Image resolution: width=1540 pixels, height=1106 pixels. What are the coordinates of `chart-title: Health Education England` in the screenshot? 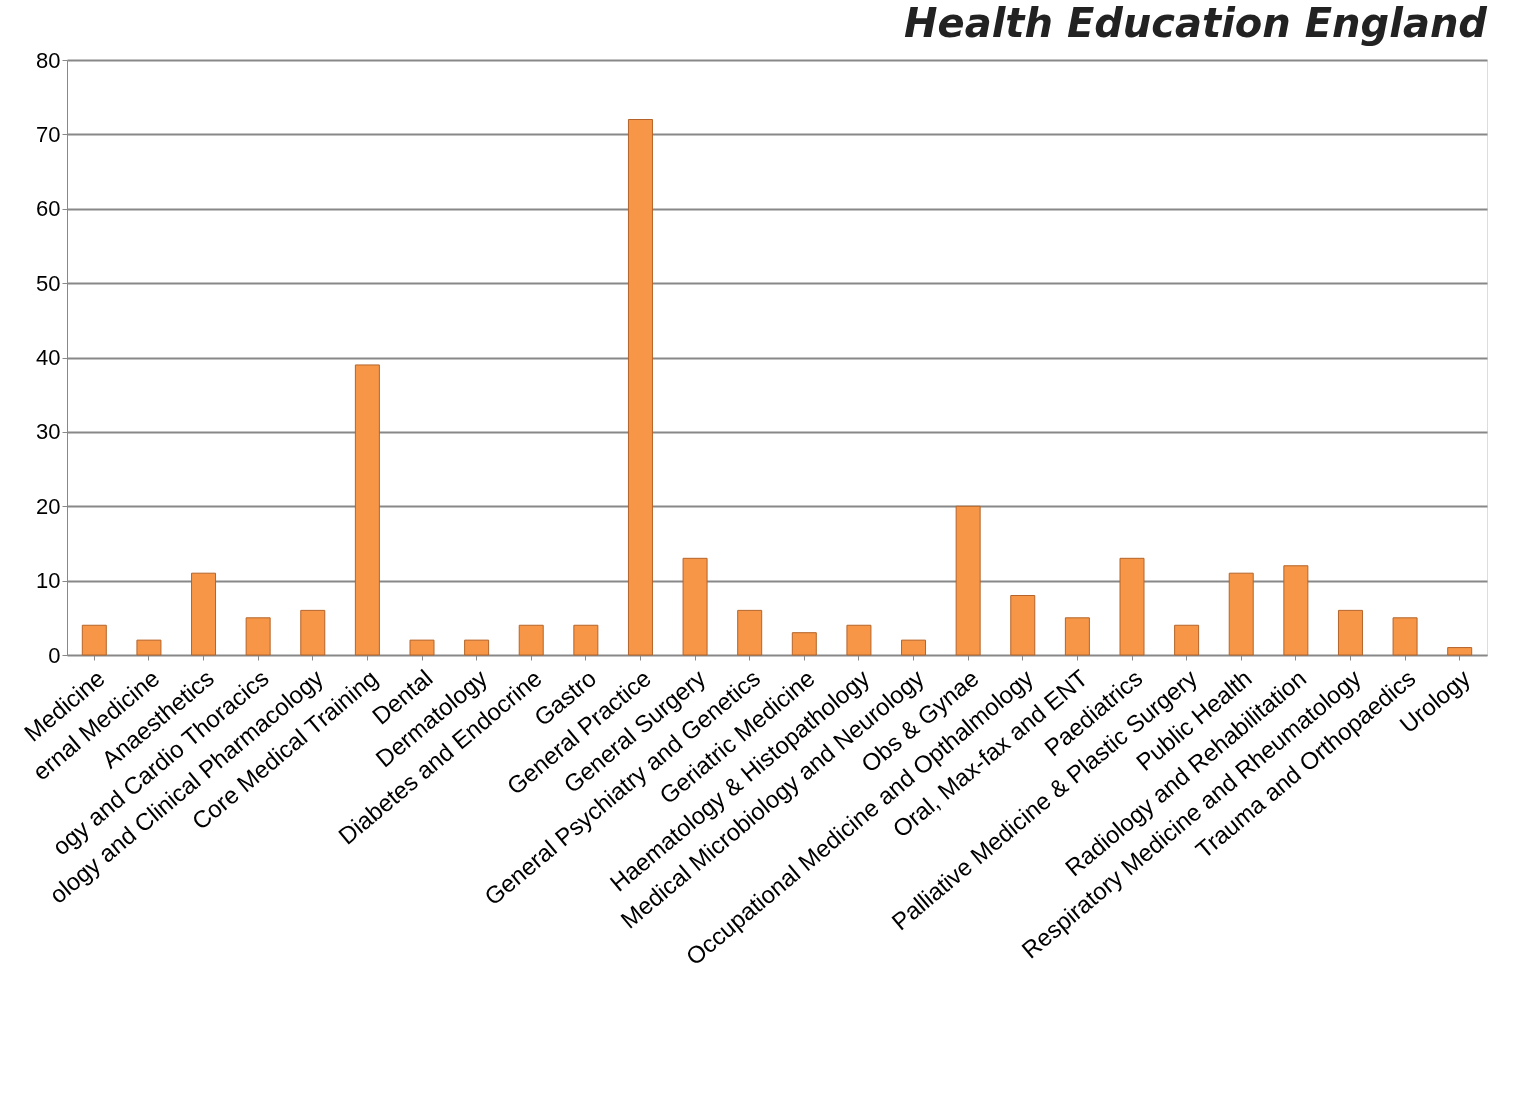 It's located at (1196, 23).